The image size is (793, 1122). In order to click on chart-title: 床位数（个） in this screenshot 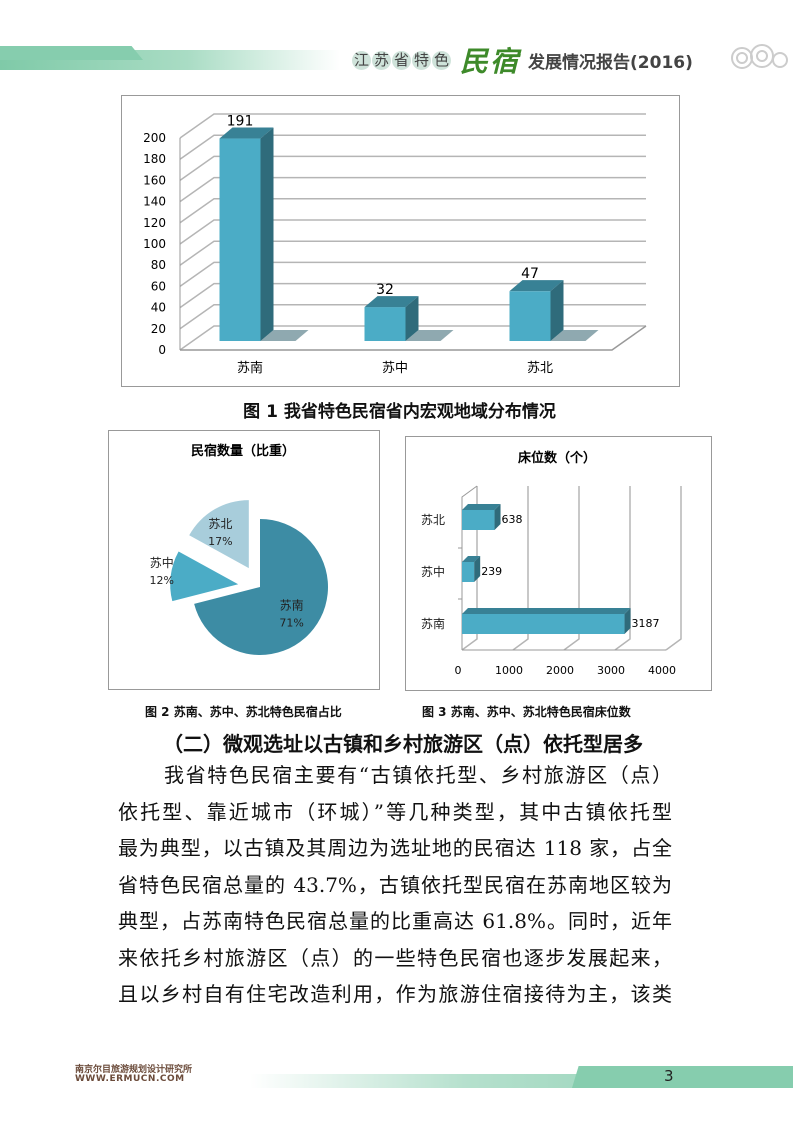, I will do `click(557, 458)`.